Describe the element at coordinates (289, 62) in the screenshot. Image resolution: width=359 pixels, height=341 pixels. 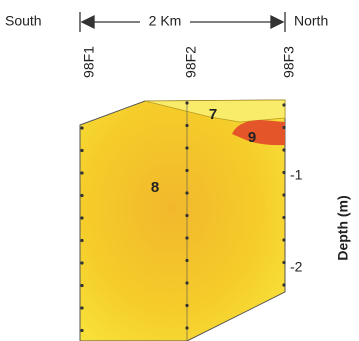
I see `well-label: 98F3` at that location.